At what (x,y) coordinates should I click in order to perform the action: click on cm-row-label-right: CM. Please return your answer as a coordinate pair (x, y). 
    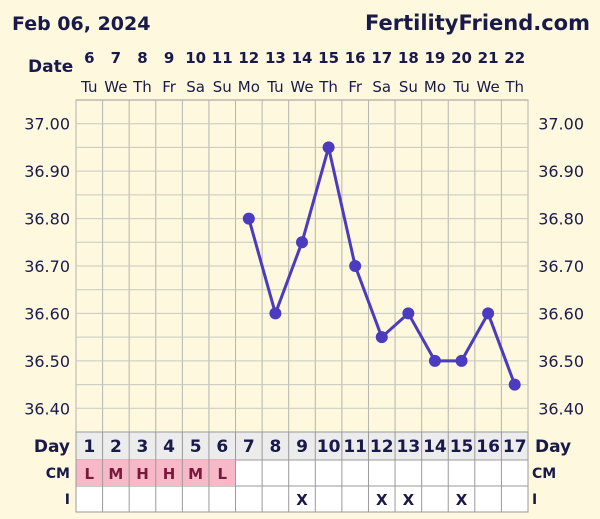
    Looking at the image, I should click on (544, 474).